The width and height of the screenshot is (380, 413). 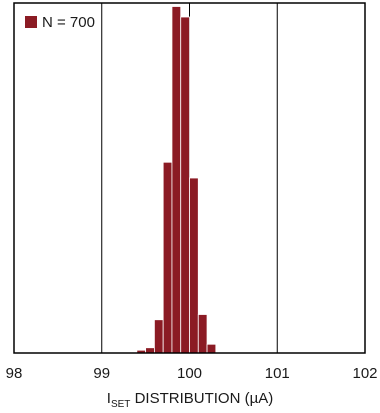 I want to click on x-axis-title-subscript: SET, so click(x=120, y=404).